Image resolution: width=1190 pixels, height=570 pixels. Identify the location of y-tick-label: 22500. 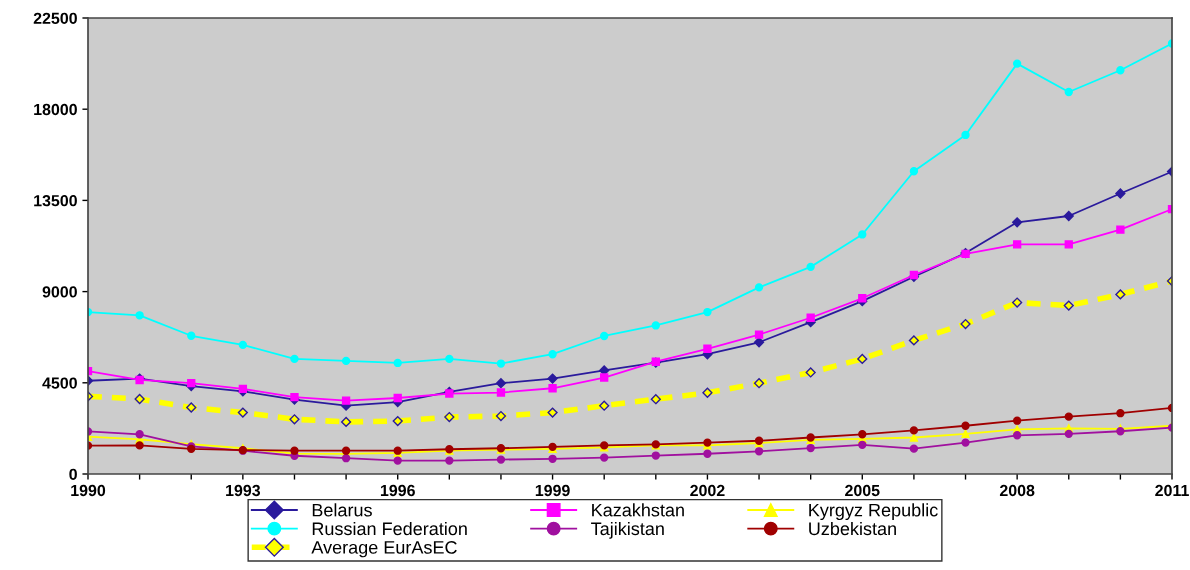
(55, 18).